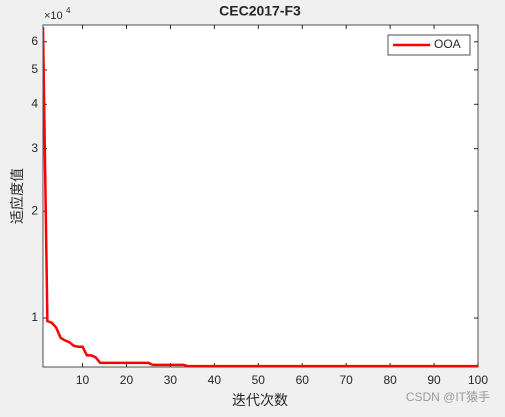 Image resolution: width=505 pixels, height=417 pixels. What do you see at coordinates (434, 380) in the screenshot?
I see `x-tick-label: 90` at bounding box center [434, 380].